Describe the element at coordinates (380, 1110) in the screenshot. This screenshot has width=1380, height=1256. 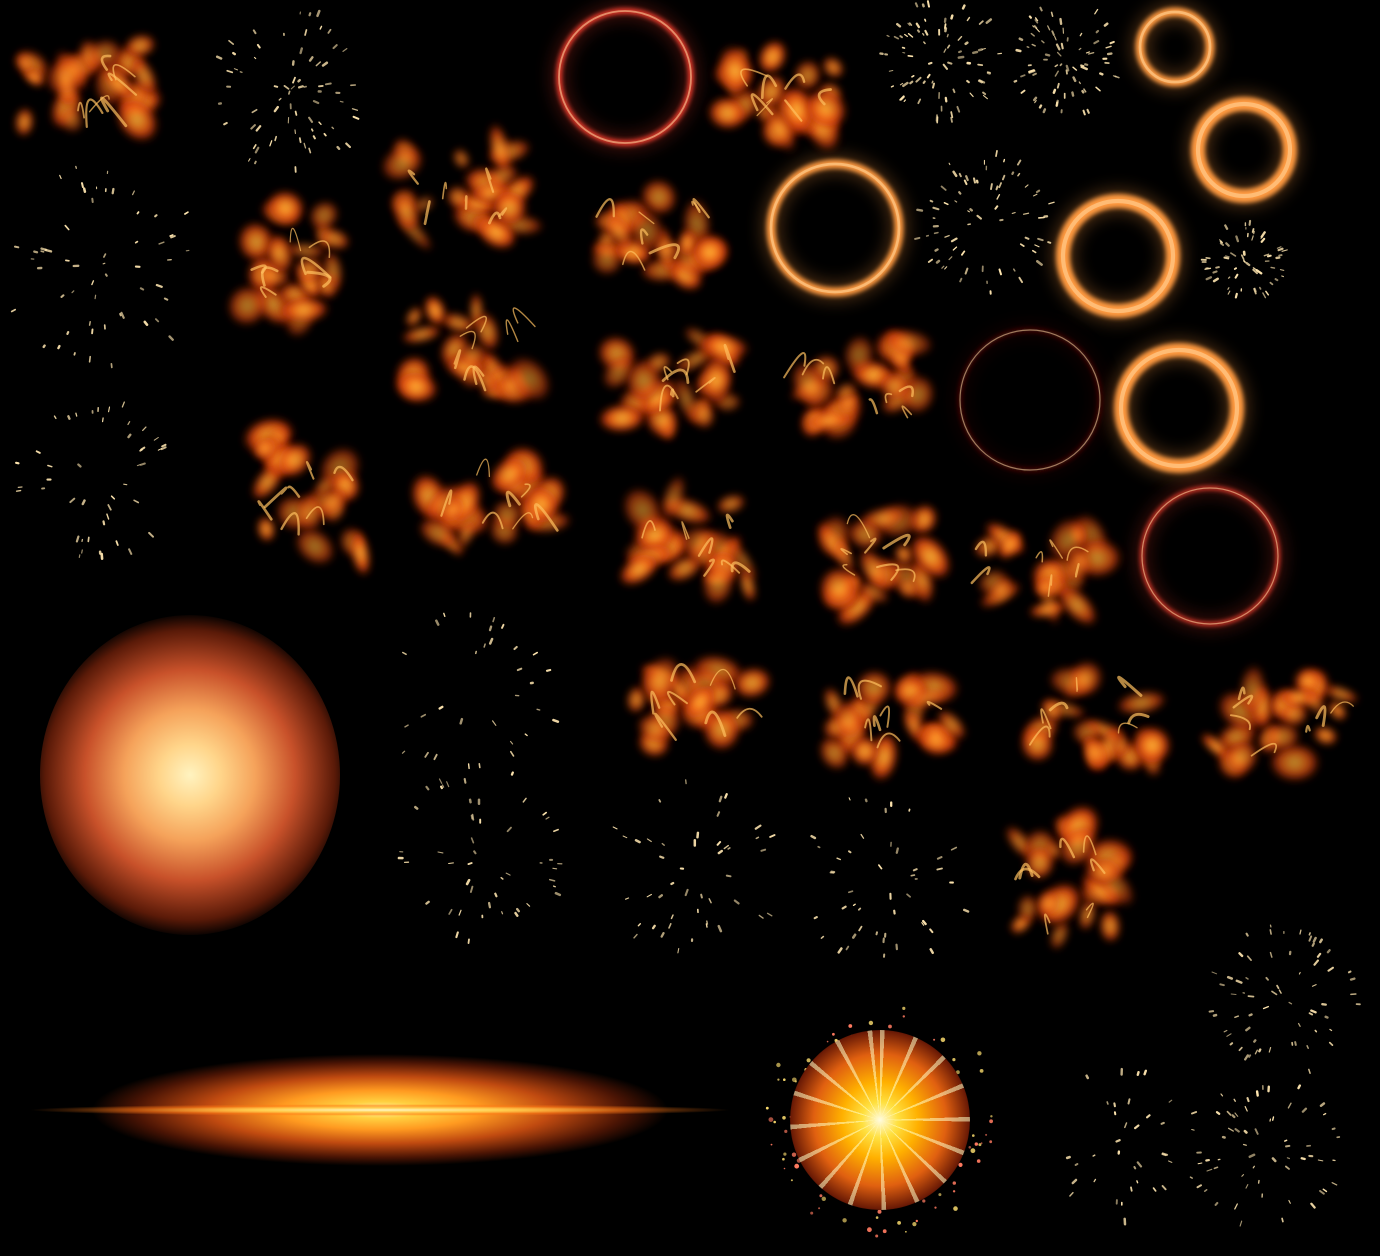
I see `lens-flare-core` at that location.